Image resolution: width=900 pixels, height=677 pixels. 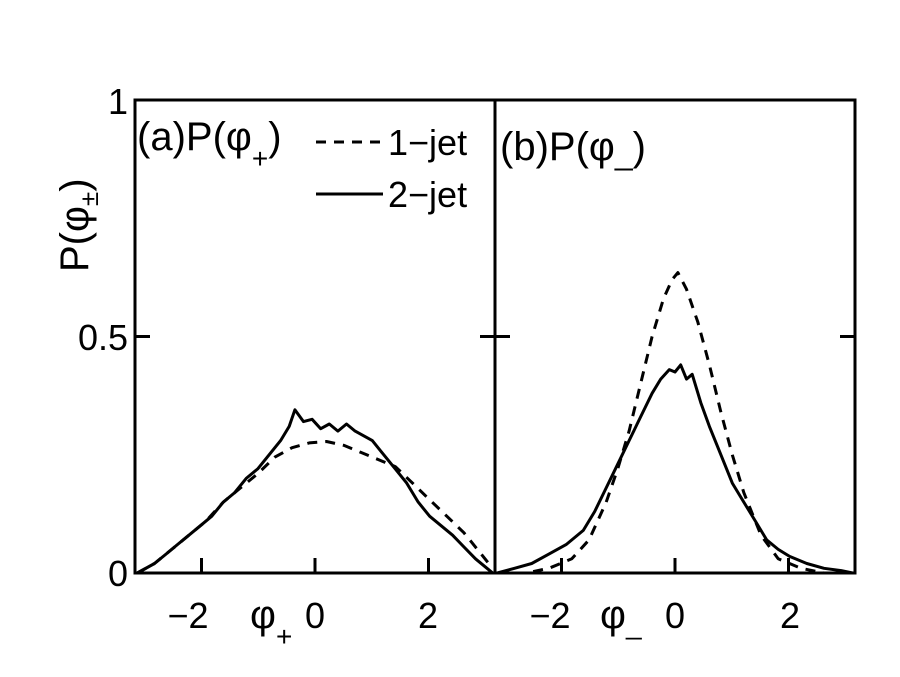 What do you see at coordinates (790, 615) in the screenshot?
I see `x-tick-label-b-2: 2` at bounding box center [790, 615].